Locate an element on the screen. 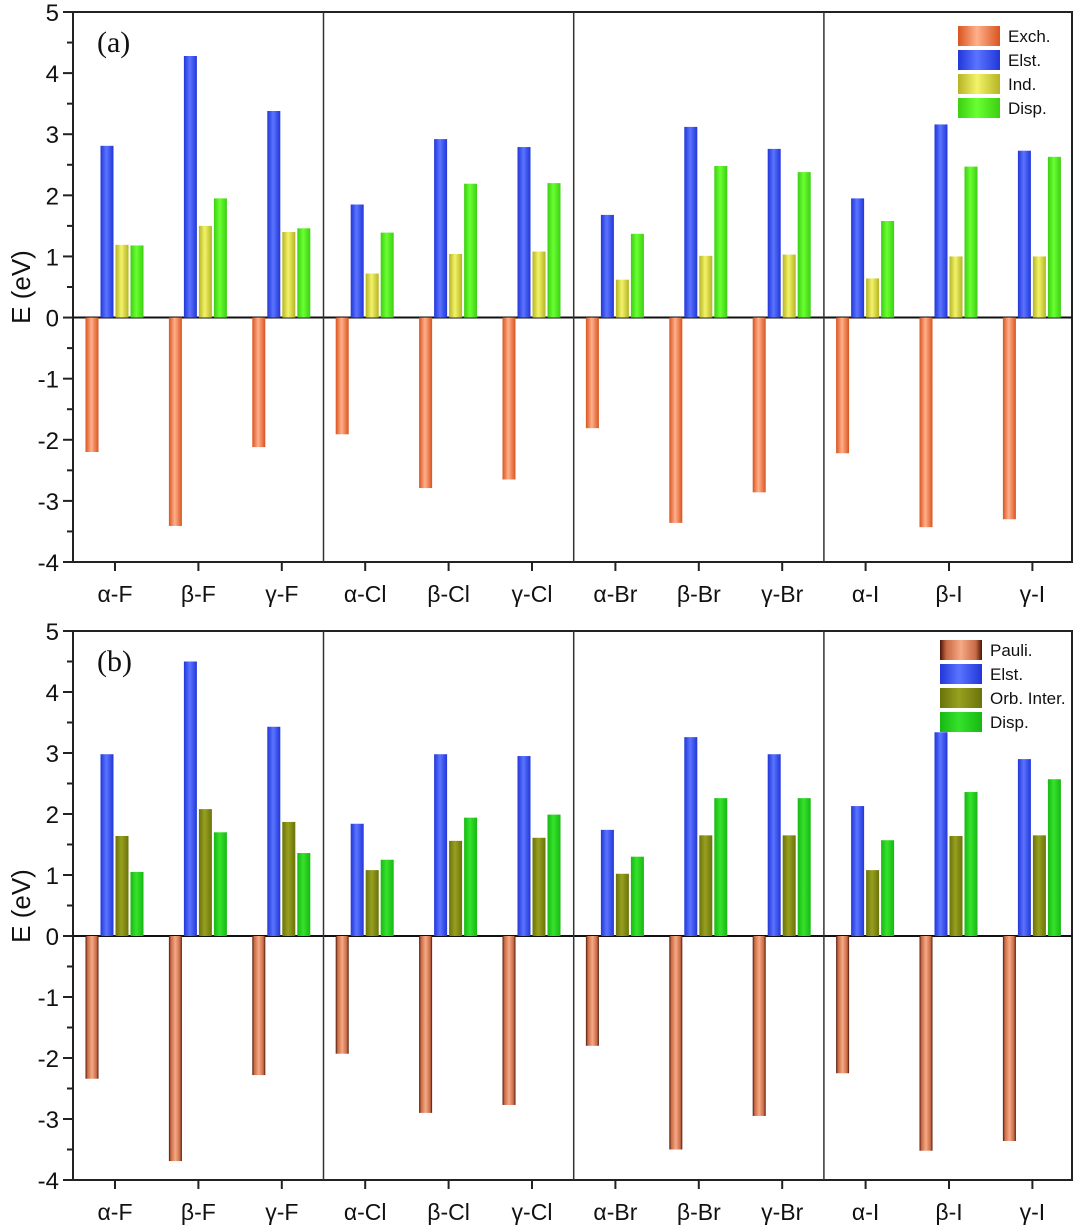 The width and height of the screenshot is (1080, 1230). bar-exch-β-Br is located at coordinates (676, 420).